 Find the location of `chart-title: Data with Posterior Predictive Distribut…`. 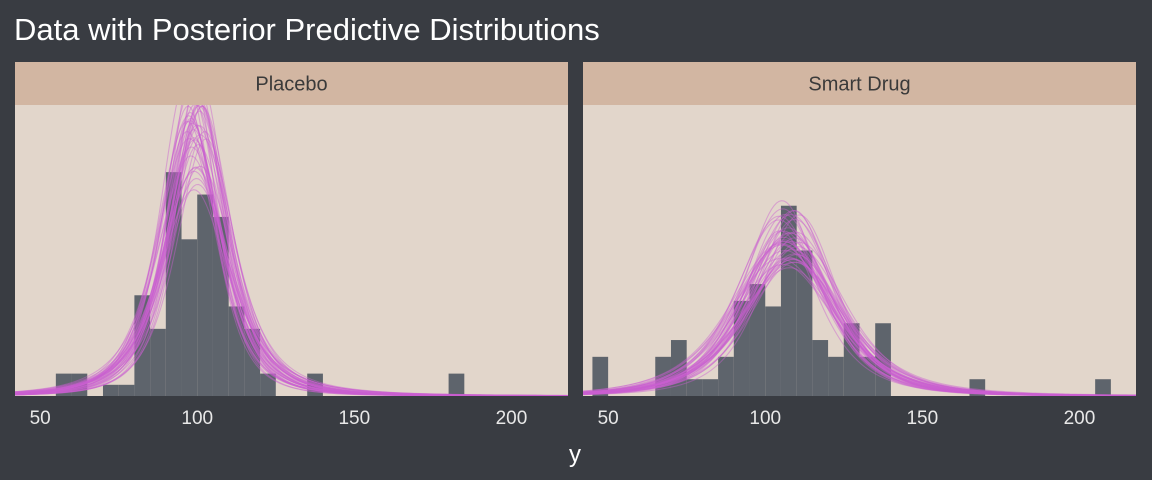

chart-title: Data with Posterior Predictive Distribut… is located at coordinates (307, 29).